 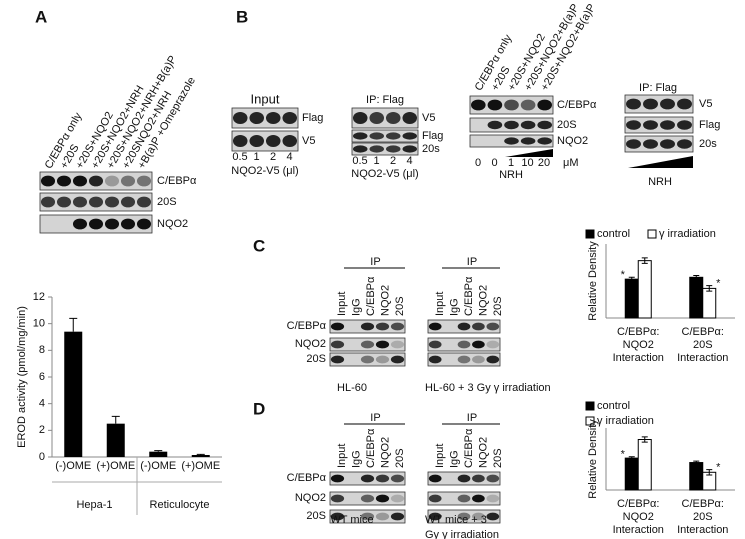 I want to click on y-tick-label: 0, so click(x=42, y=457).